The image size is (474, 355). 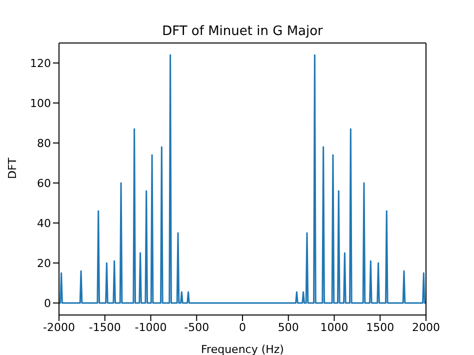 I want to click on x-tick-label: 2000, so click(x=426, y=327).